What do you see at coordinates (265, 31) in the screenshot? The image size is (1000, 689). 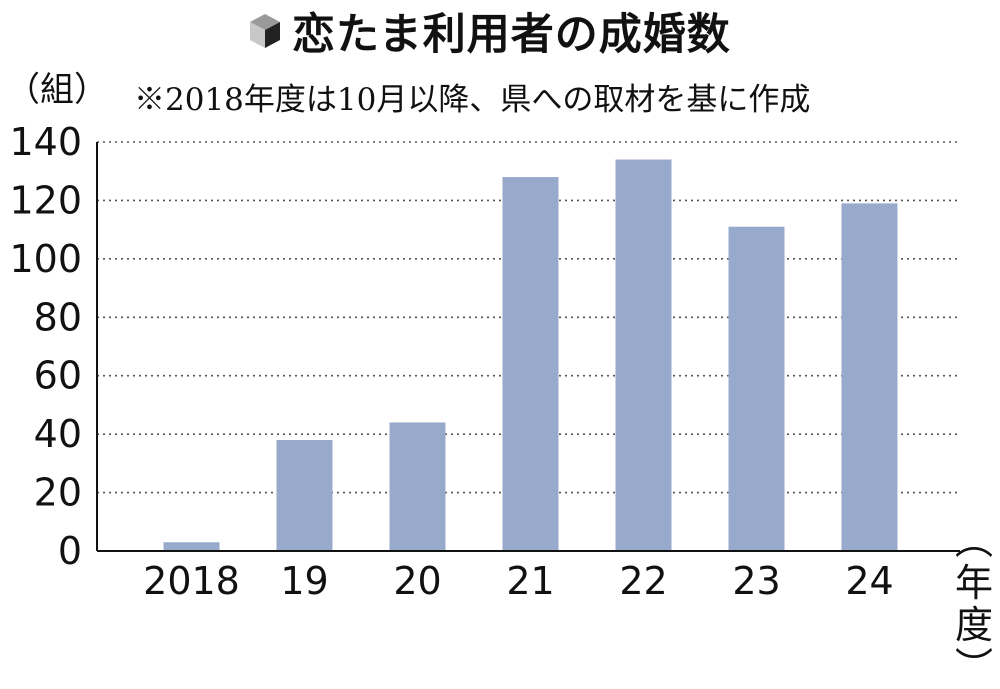 I see `cube-icon` at bounding box center [265, 31].